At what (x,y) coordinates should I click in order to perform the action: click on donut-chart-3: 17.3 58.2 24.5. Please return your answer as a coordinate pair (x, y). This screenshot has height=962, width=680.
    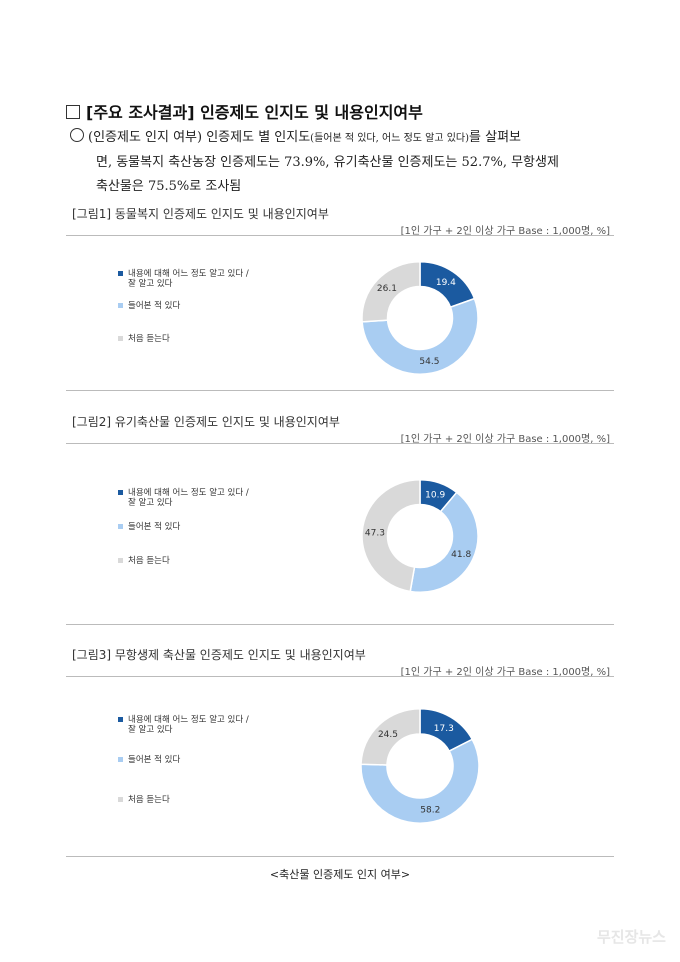
    Looking at the image, I should click on (420, 766).